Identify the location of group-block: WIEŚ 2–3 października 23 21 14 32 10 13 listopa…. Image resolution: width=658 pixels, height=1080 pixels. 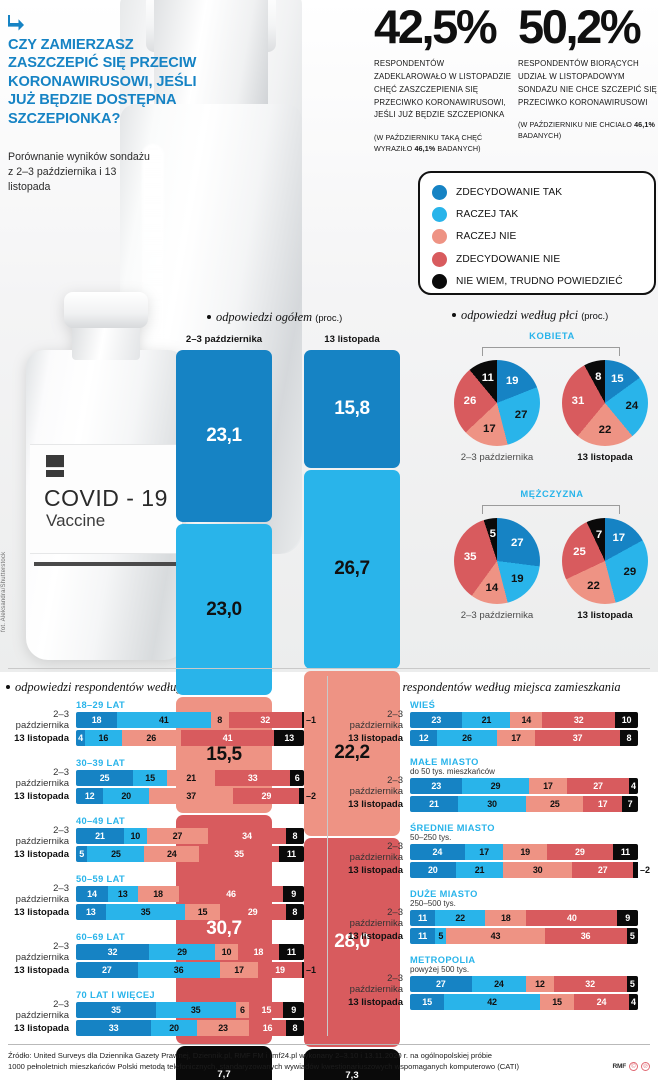
(495, 723).